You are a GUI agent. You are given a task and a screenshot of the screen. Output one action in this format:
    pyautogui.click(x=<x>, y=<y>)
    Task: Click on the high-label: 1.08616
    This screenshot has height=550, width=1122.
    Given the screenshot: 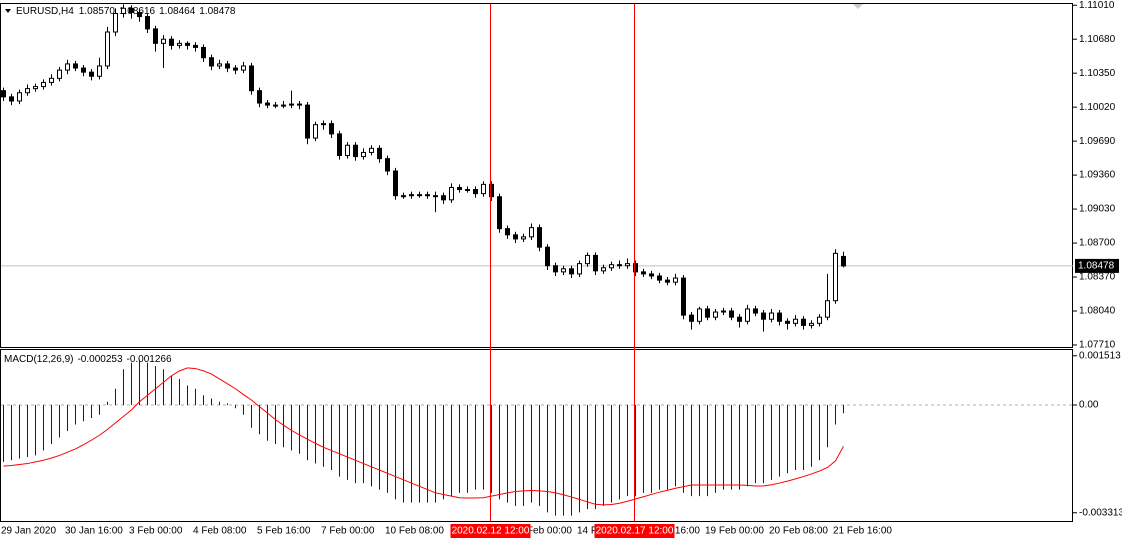 What is the action you would take?
    pyautogui.click(x=137, y=11)
    